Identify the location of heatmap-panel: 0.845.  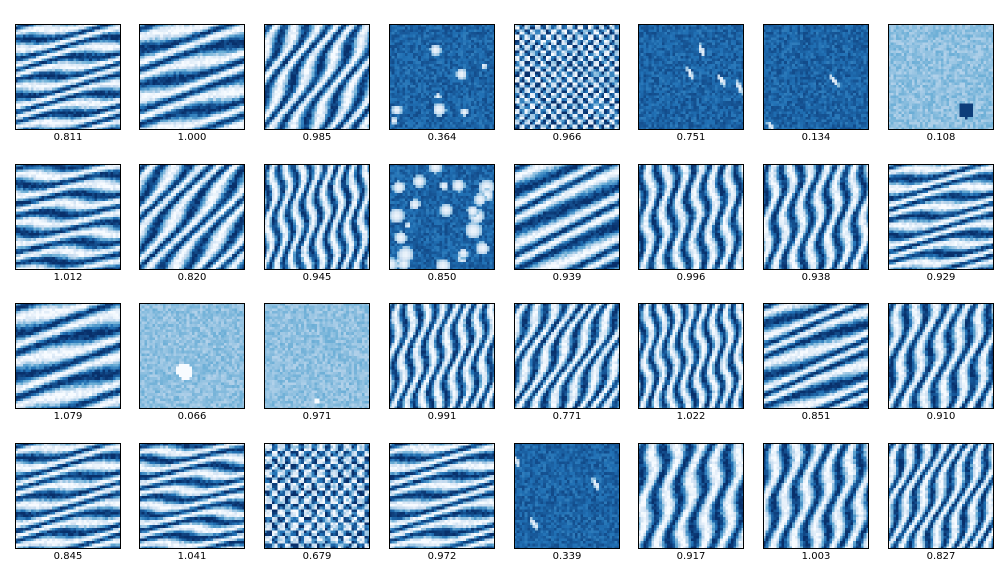
(68, 503).